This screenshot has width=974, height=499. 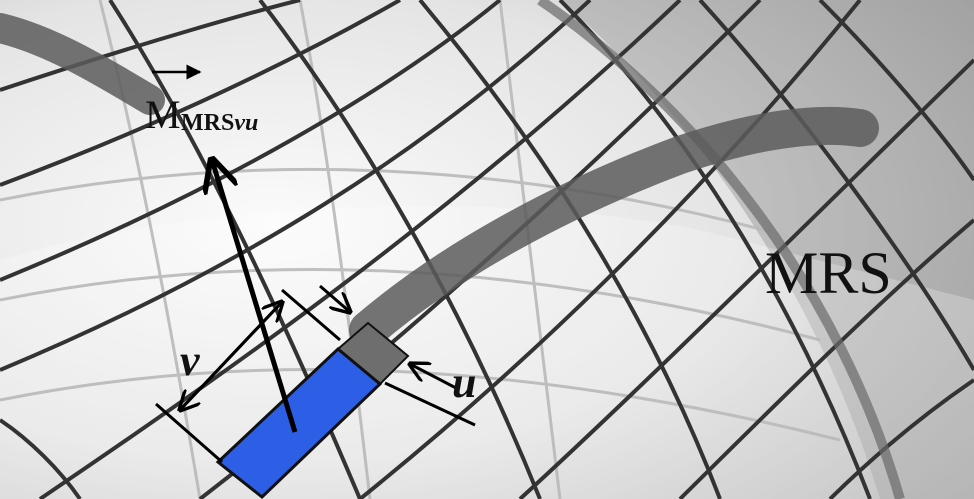 What do you see at coordinates (82, 64) in the screenshot?
I see `track-upper` at bounding box center [82, 64].